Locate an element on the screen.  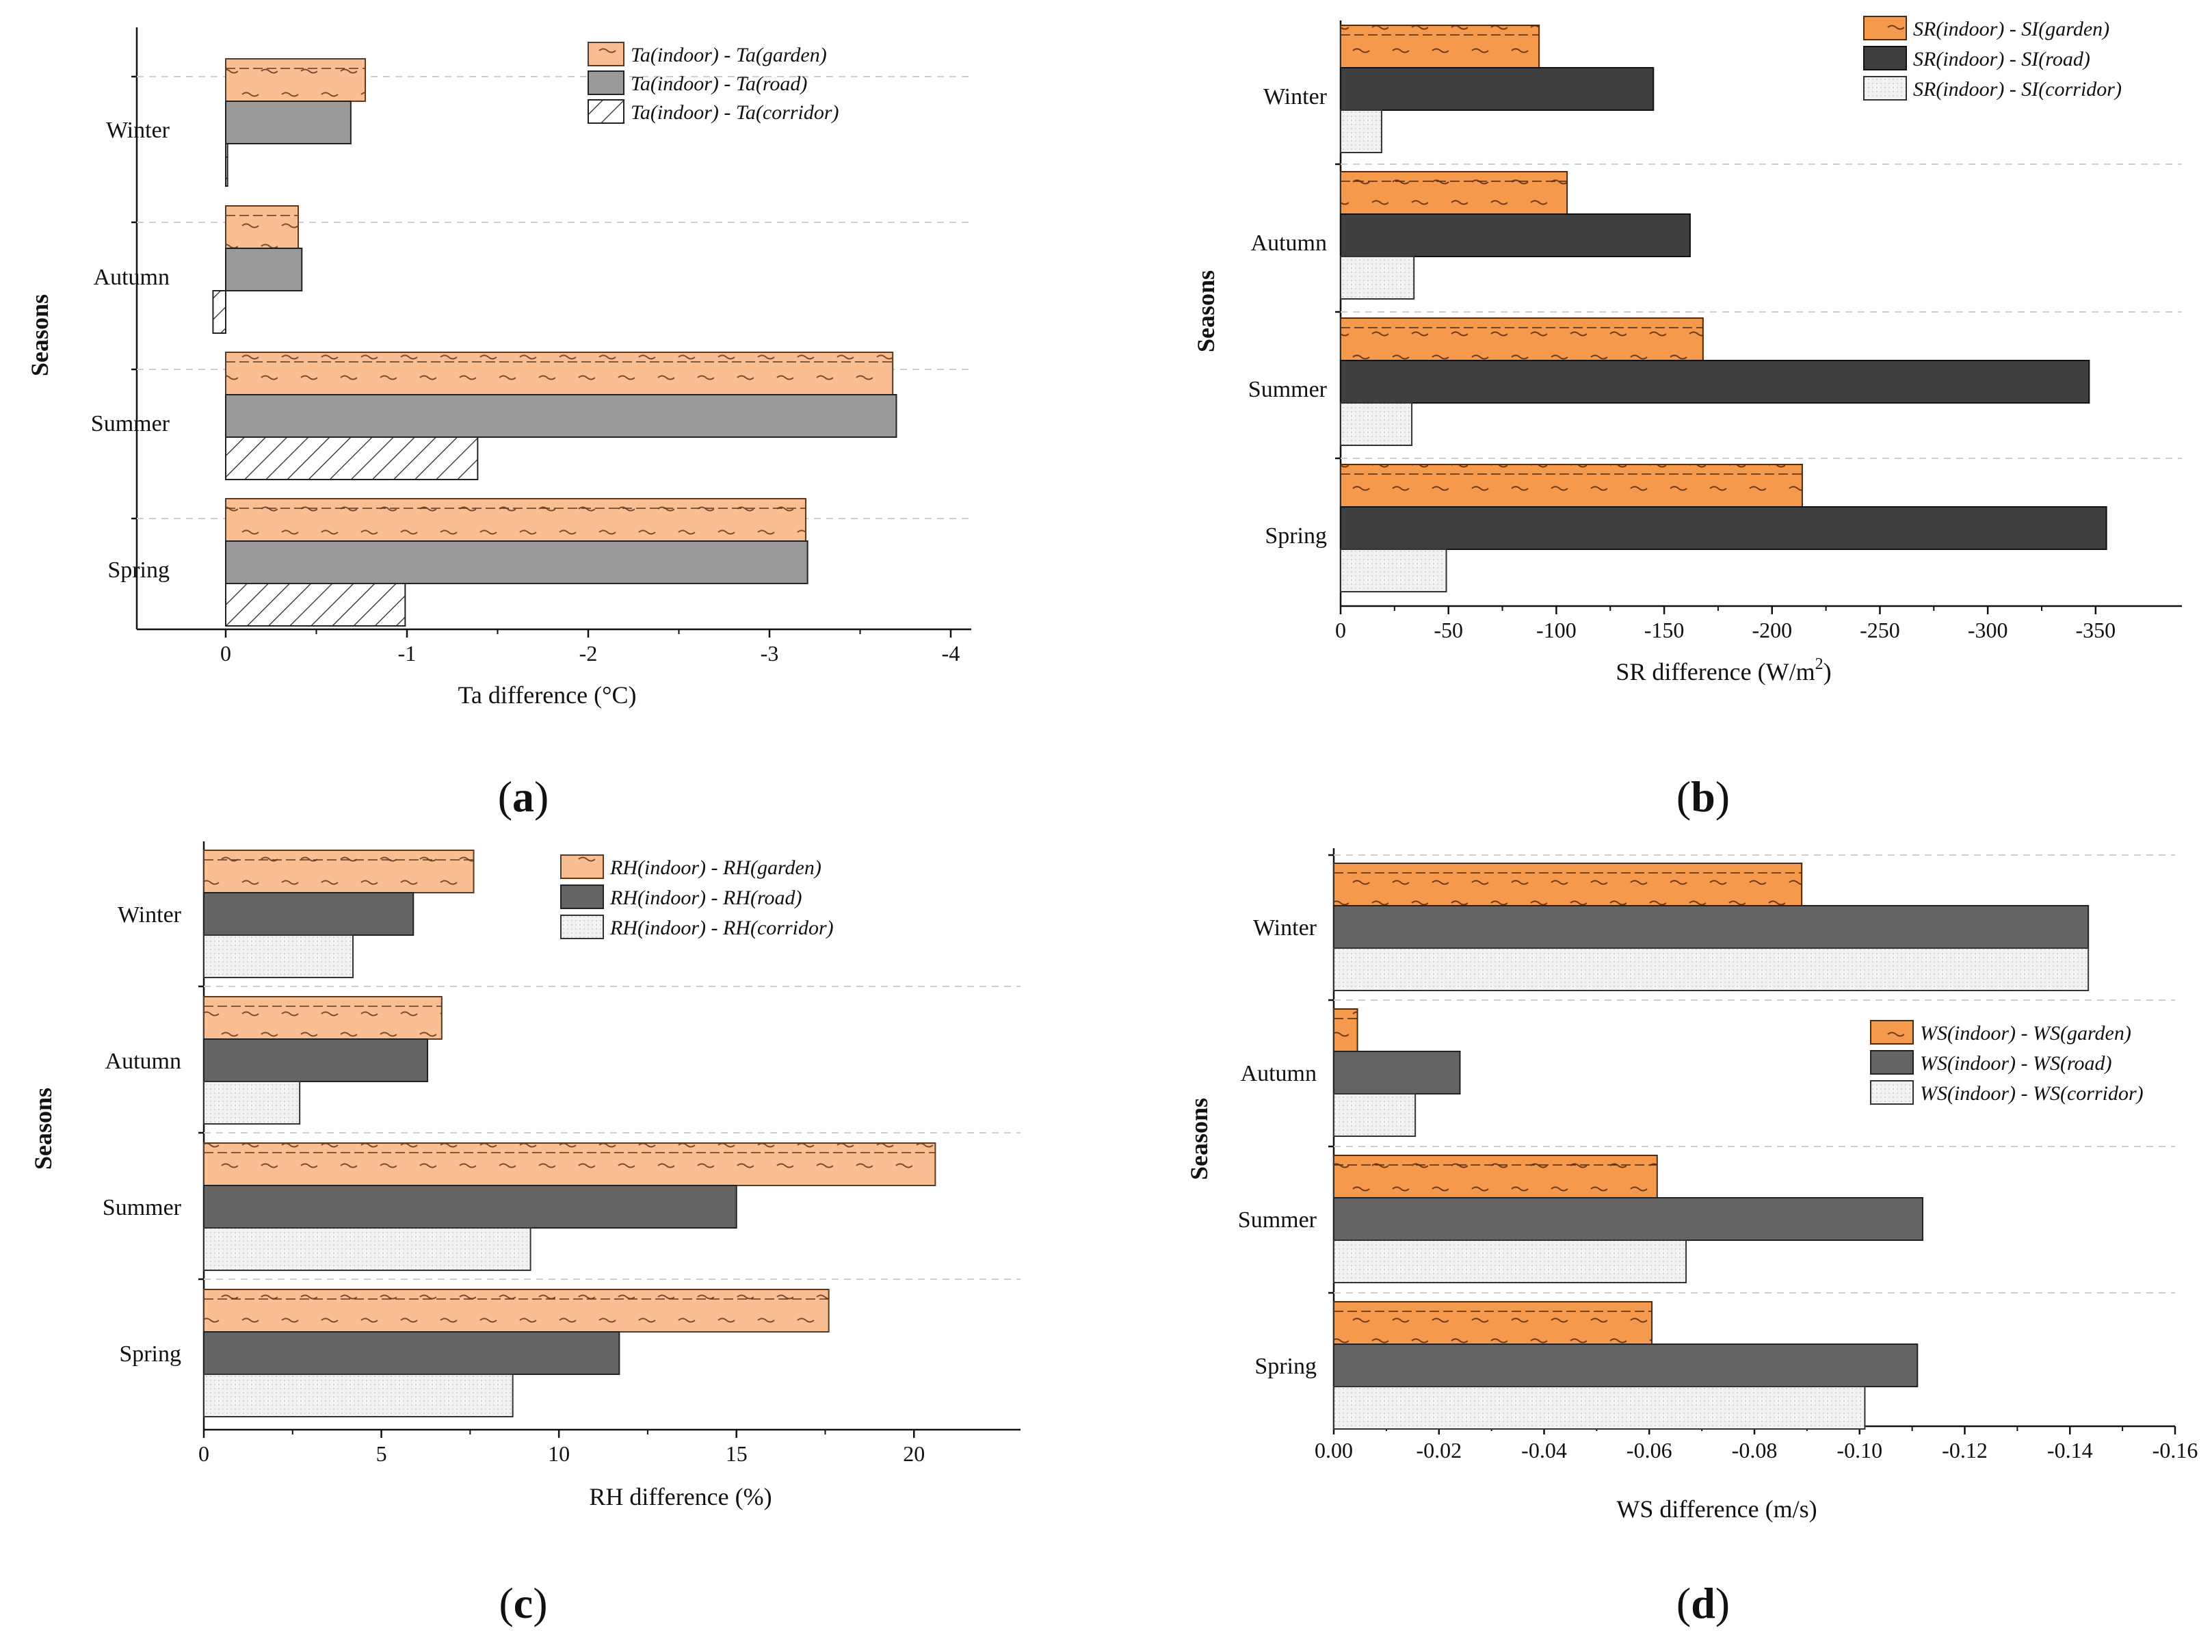
x-tick-label: -150 is located at coordinates (1664, 630).